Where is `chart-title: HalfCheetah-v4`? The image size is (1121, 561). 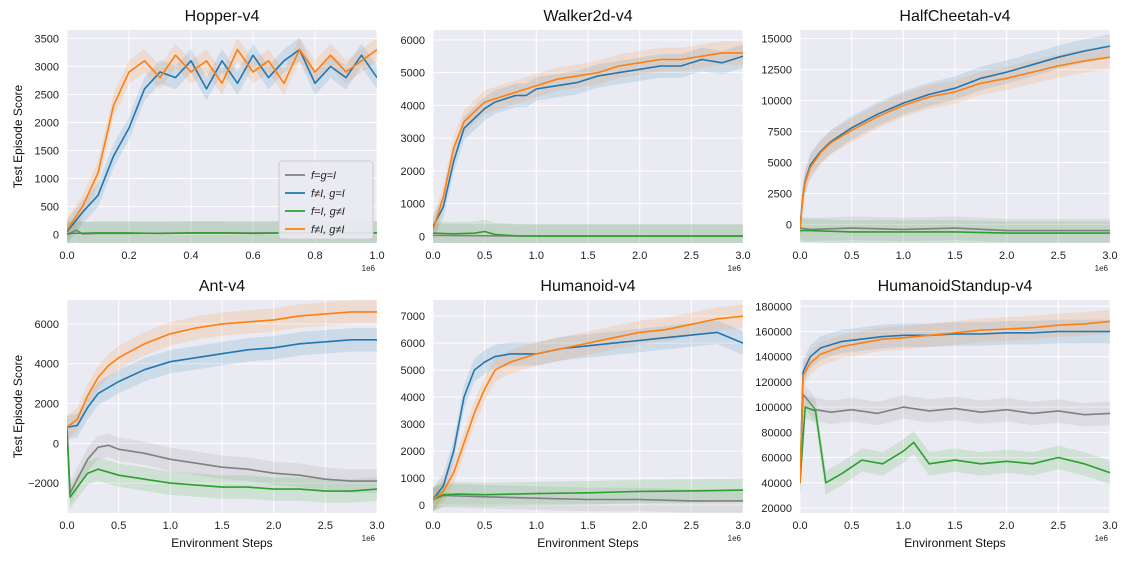 chart-title: HalfCheetah-v4 is located at coordinates (954, 16).